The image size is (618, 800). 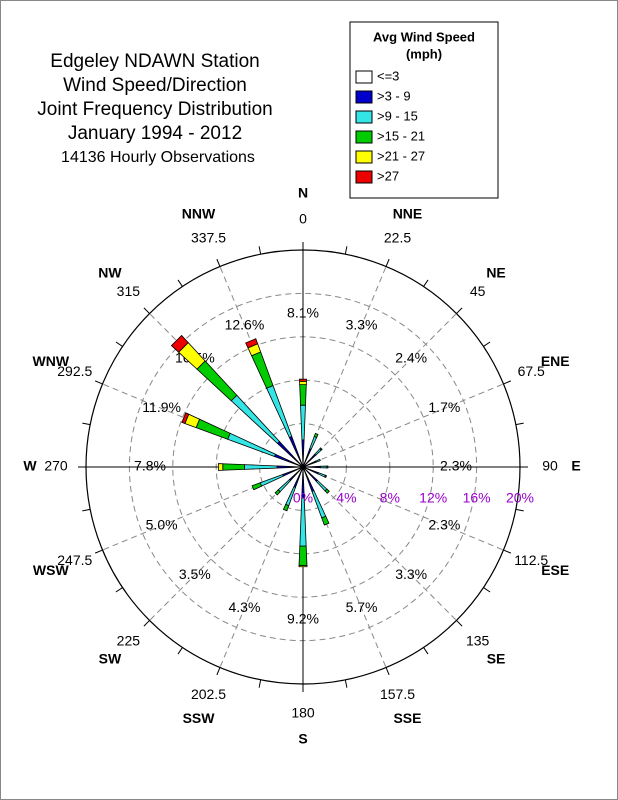 I want to click on legend-label: >3 - 9, so click(x=394, y=95).